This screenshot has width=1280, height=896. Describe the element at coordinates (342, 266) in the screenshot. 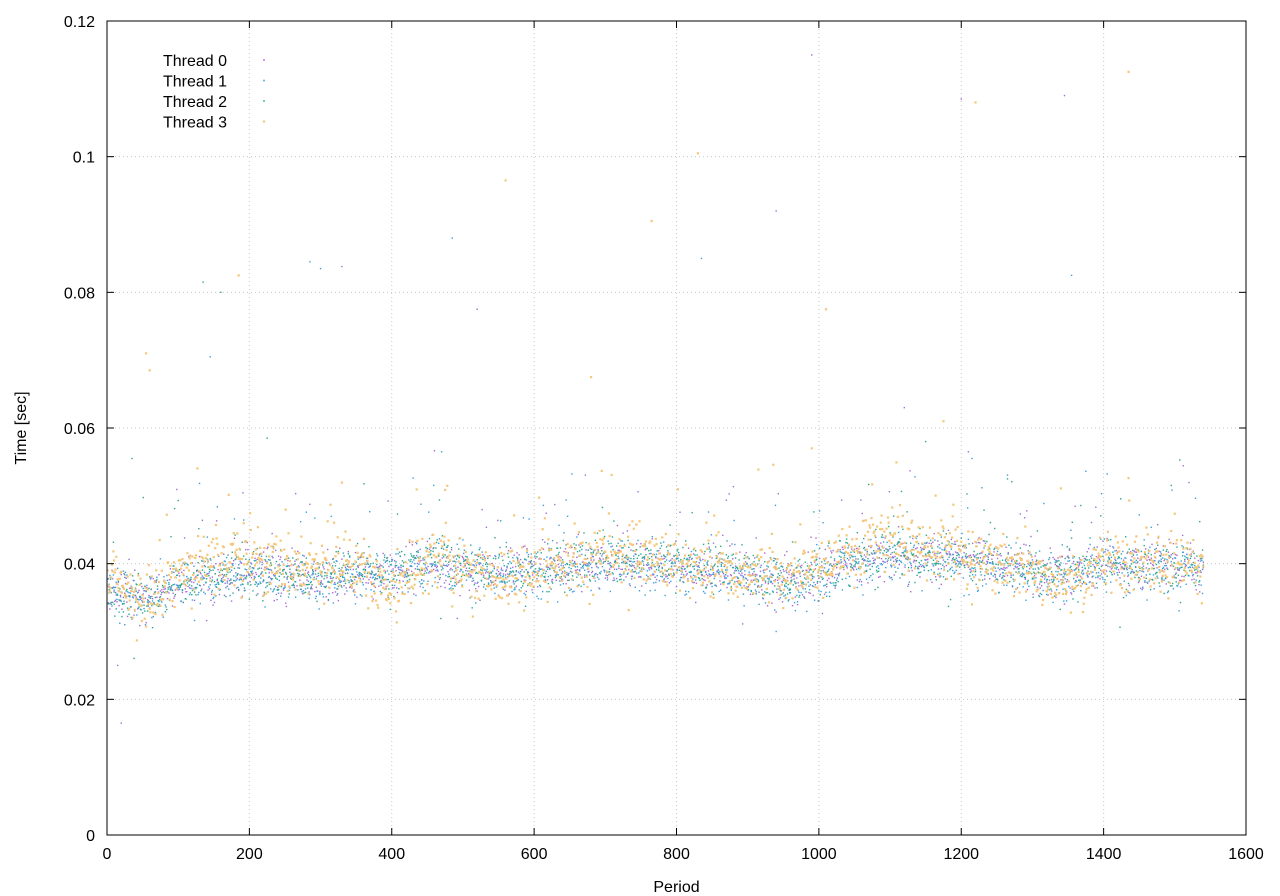

I see `outlier-point` at that location.